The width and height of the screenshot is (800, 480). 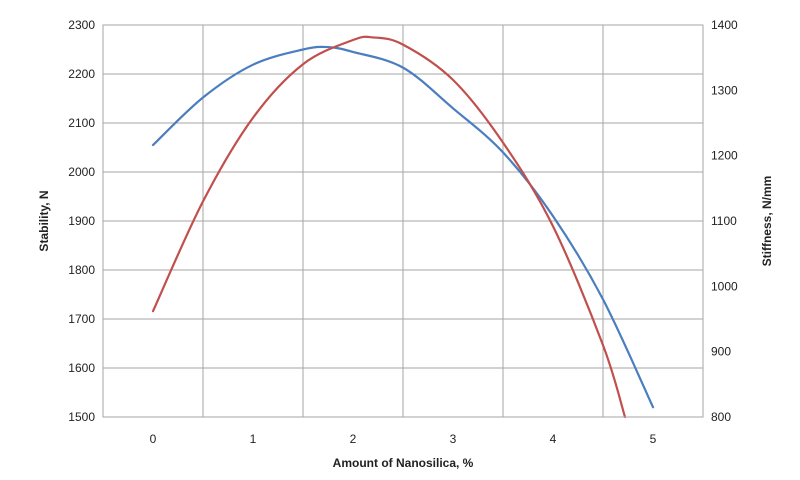 What do you see at coordinates (403, 463) in the screenshot?
I see `x-axis-title: Amount of Nanosilica, %` at bounding box center [403, 463].